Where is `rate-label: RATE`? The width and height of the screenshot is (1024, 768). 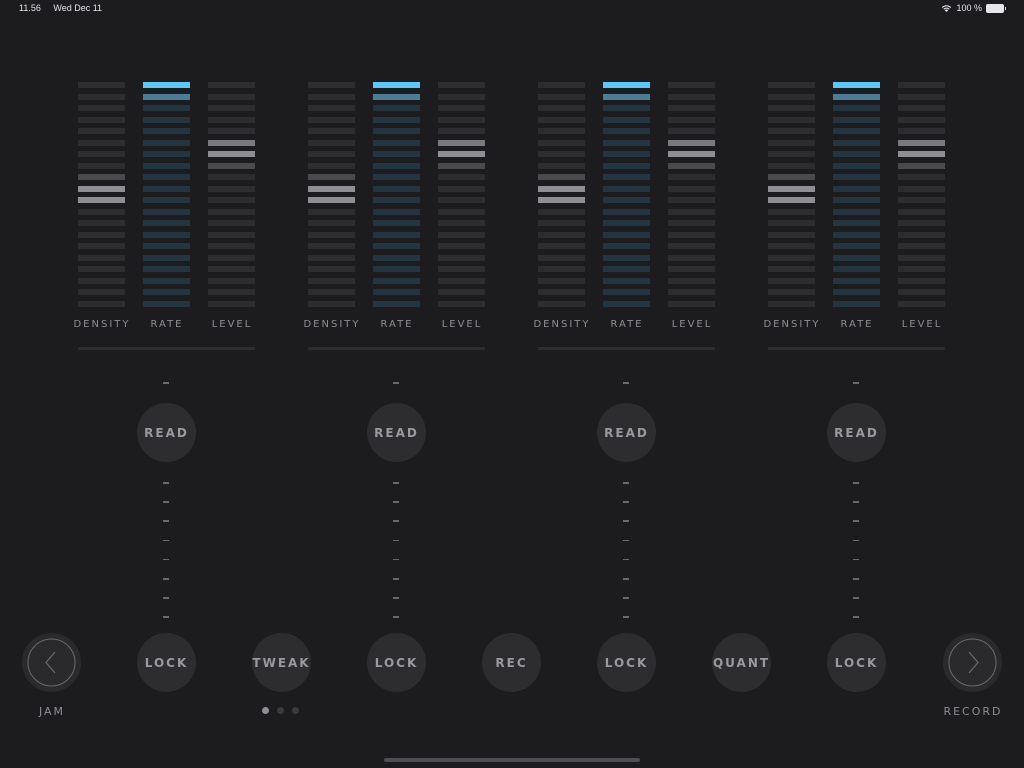
rate-label: RATE is located at coordinates (167, 324).